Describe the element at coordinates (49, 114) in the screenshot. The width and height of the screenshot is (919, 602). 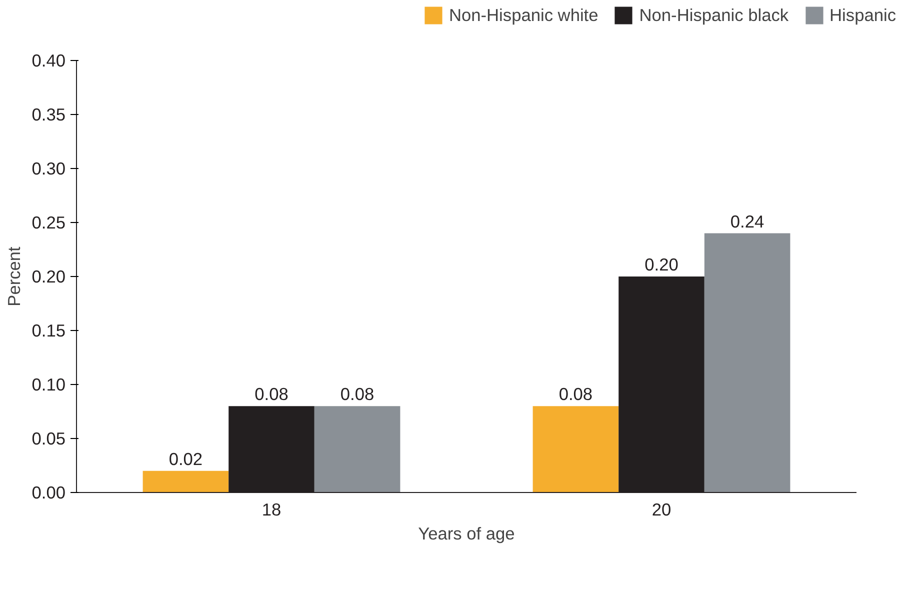
I see `y-tick-label: 0.35` at that location.